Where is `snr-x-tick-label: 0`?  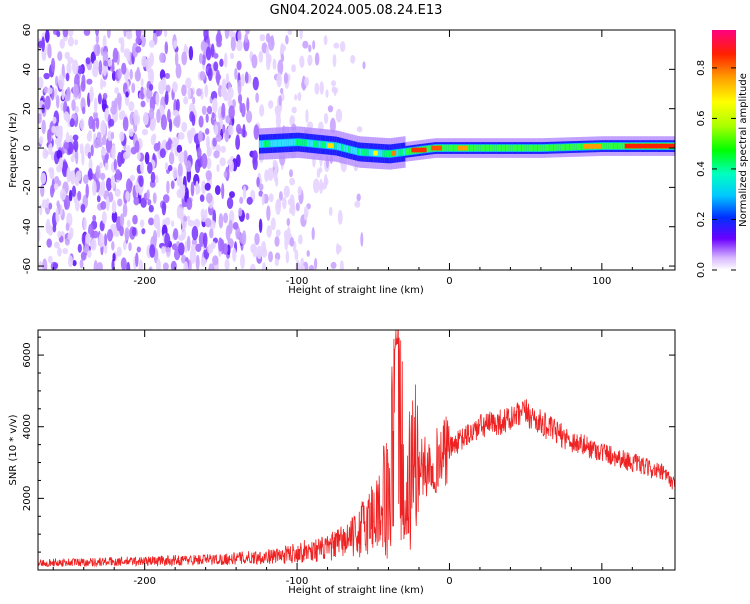 snr-x-tick-label: 0 is located at coordinates (449, 581).